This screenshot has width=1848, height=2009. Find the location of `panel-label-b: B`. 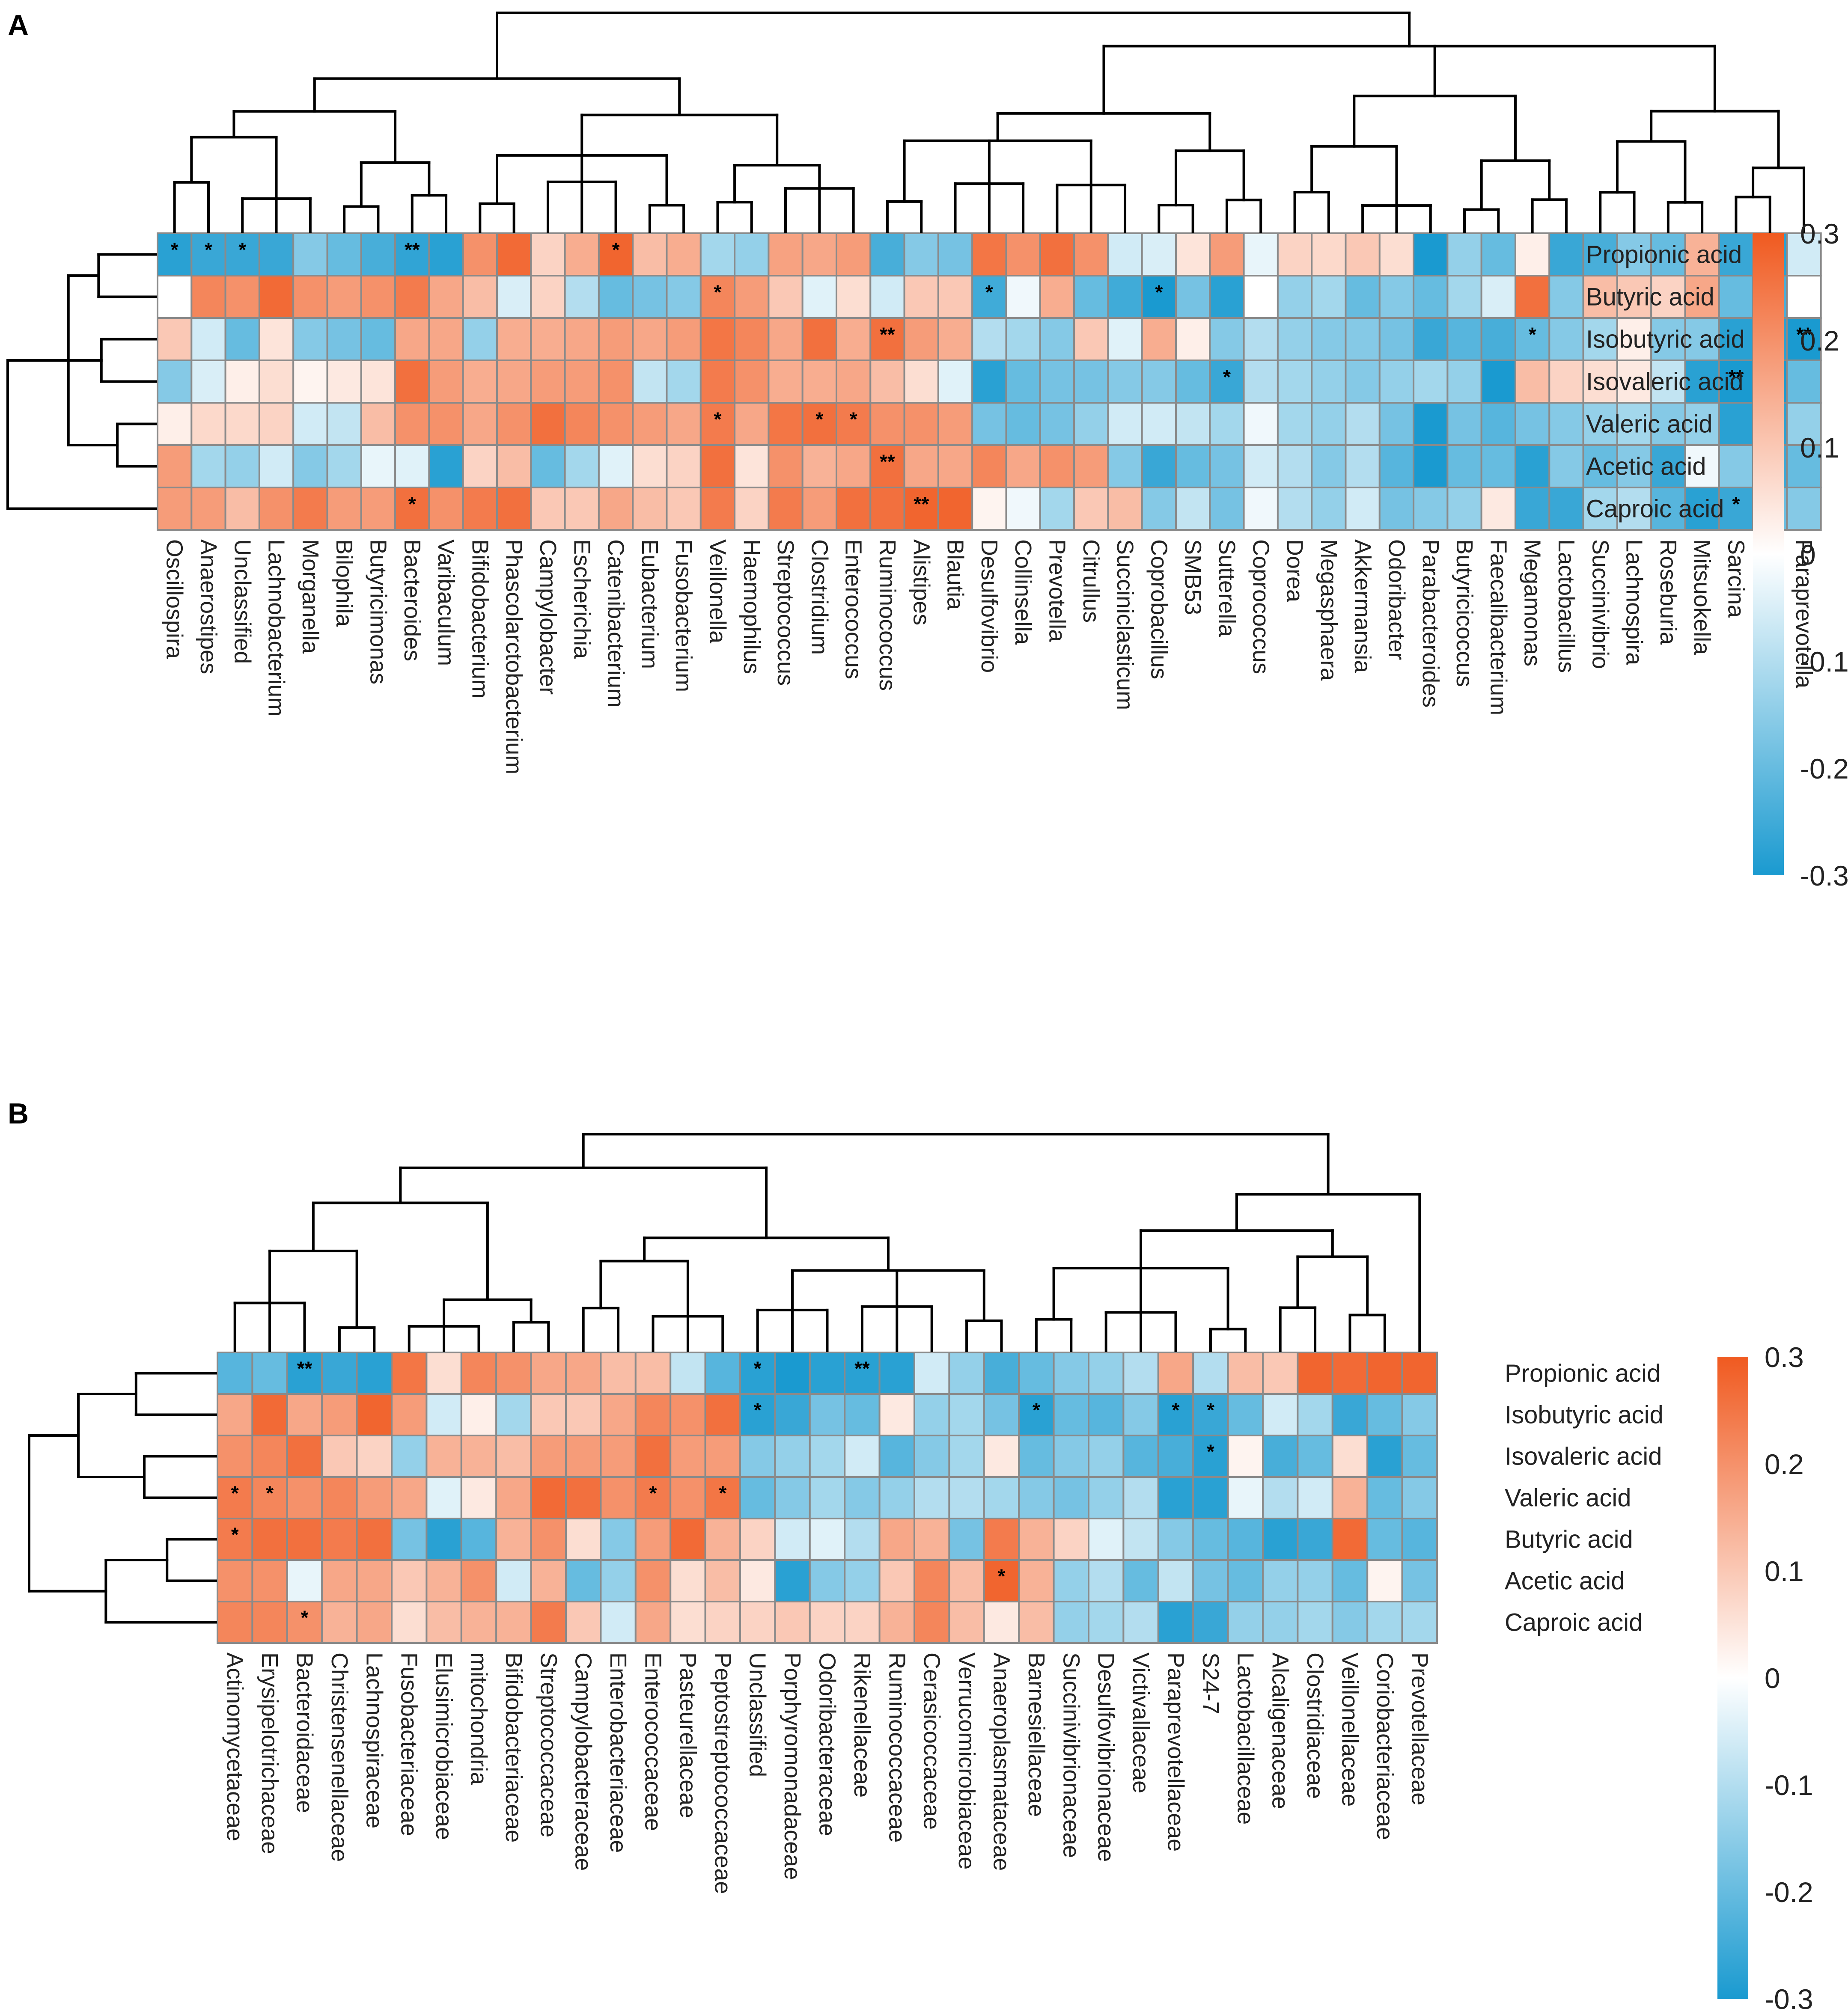

panel-label-b: B is located at coordinates (18, 1114).